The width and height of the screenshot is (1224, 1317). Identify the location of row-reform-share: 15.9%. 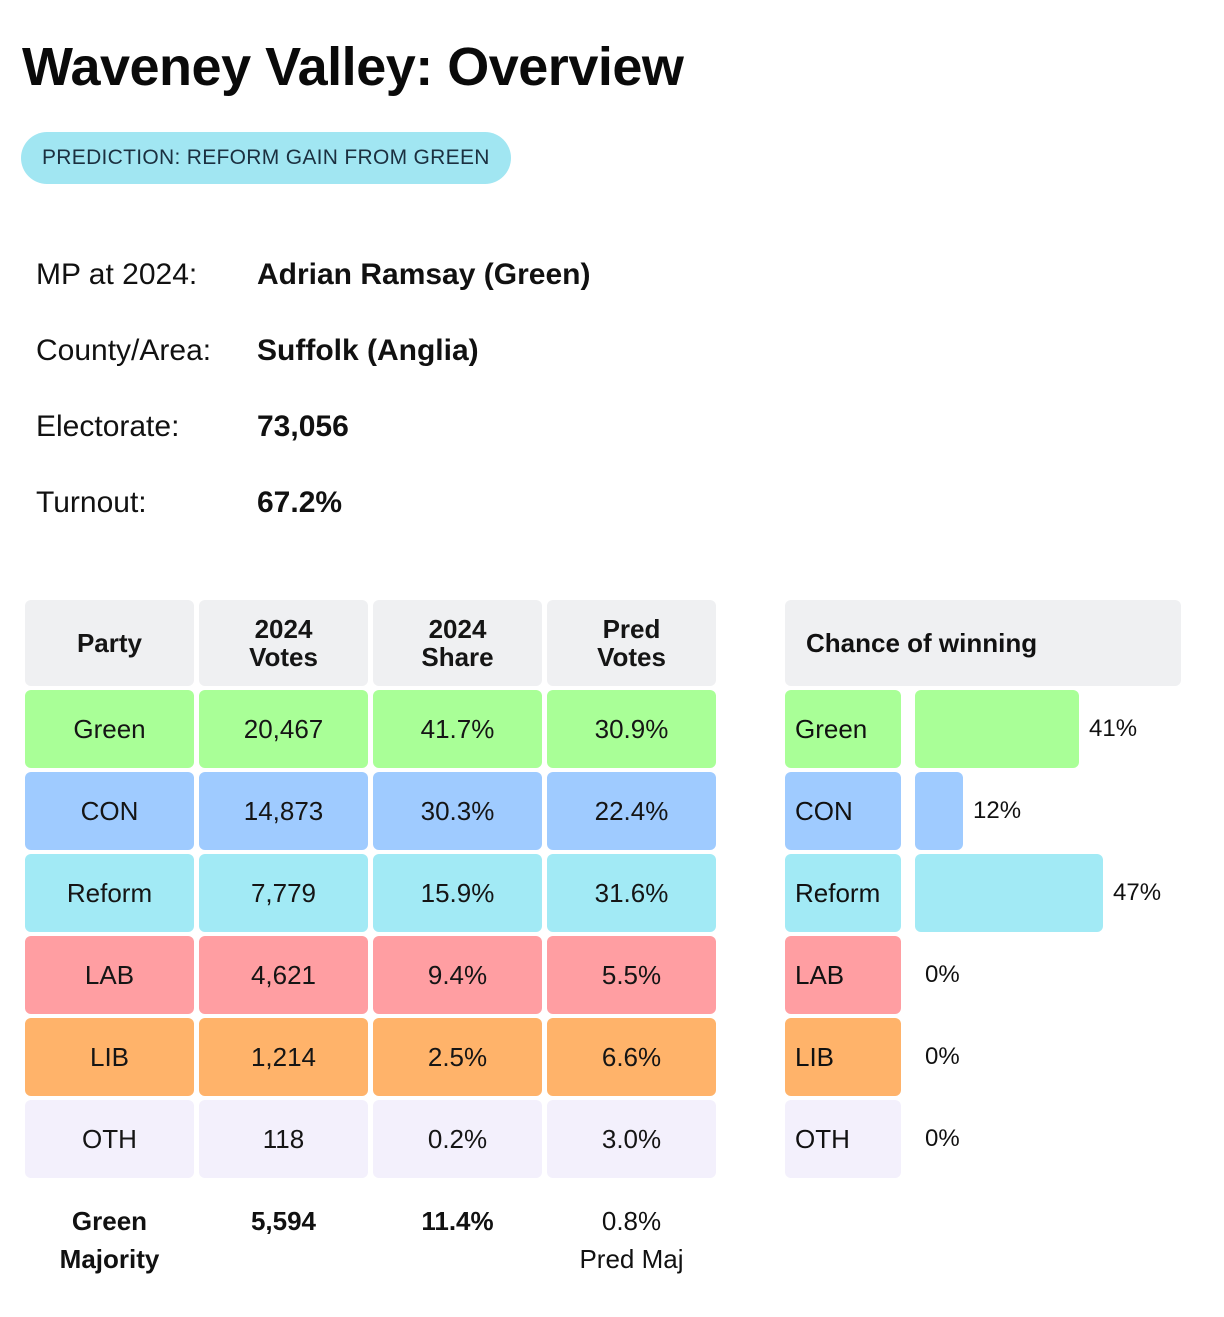
(457, 893).